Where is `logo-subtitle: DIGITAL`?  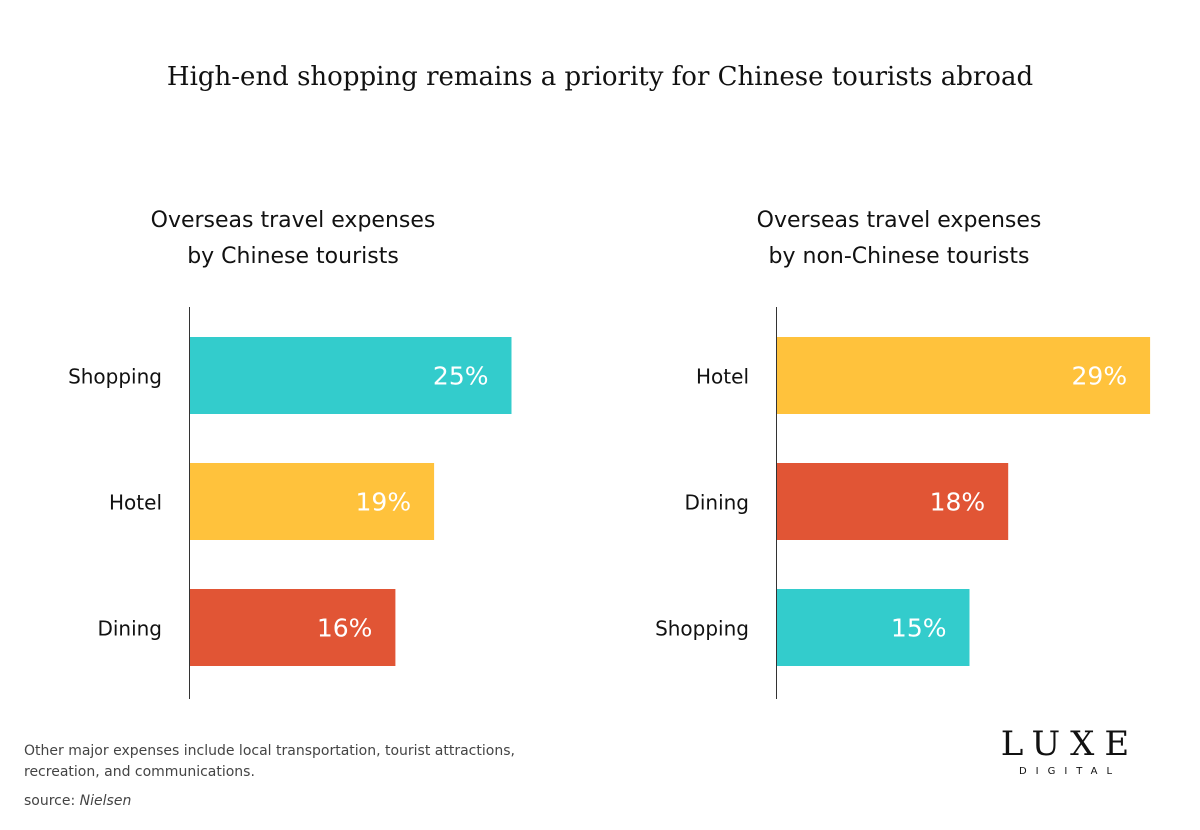
logo-subtitle: DIGITAL is located at coordinates (1070, 771).